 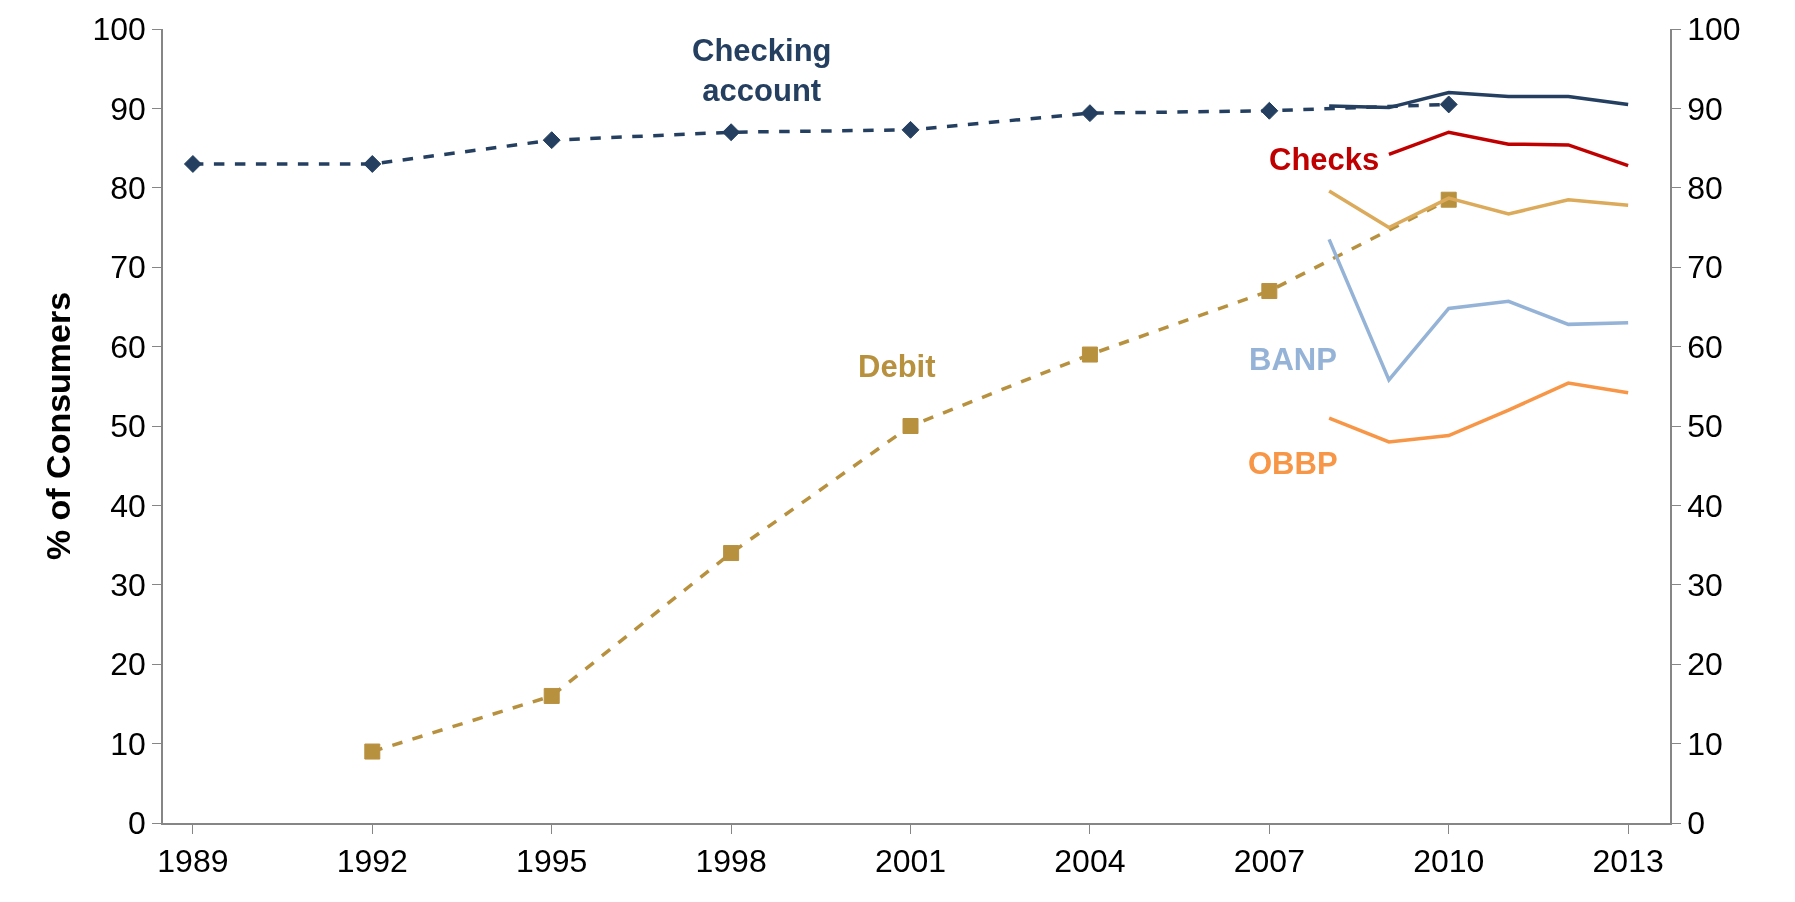 What do you see at coordinates (128, 505) in the screenshot?
I see `y-tick-label: 40` at bounding box center [128, 505].